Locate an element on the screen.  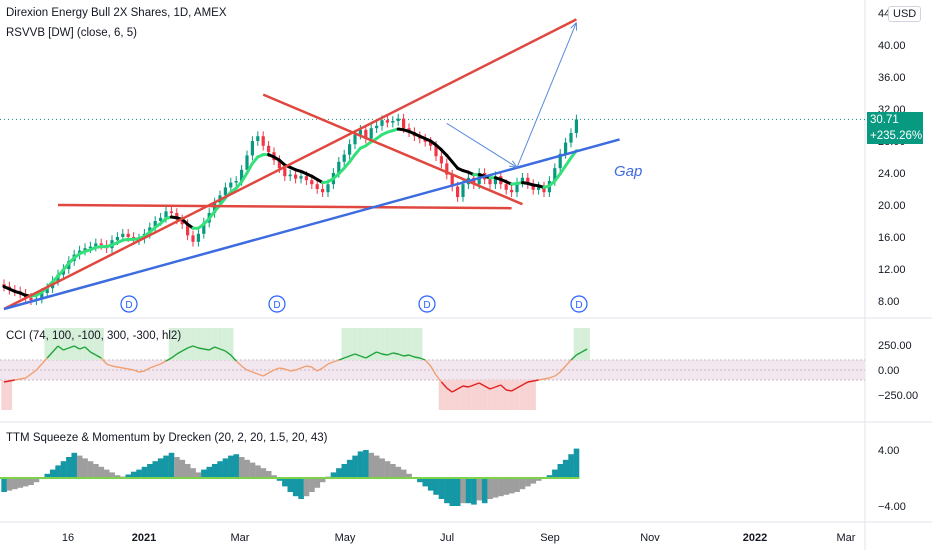
last-change-tag: +235.26% is located at coordinates (895, 136).